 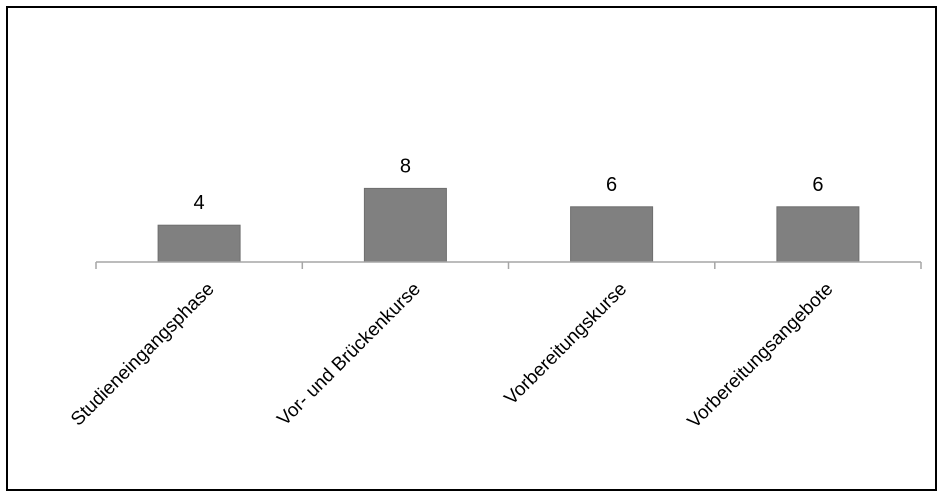 What do you see at coordinates (349, 355) in the screenshot?
I see `x-tick-label-1: Vor- und Brückenkurse` at bounding box center [349, 355].